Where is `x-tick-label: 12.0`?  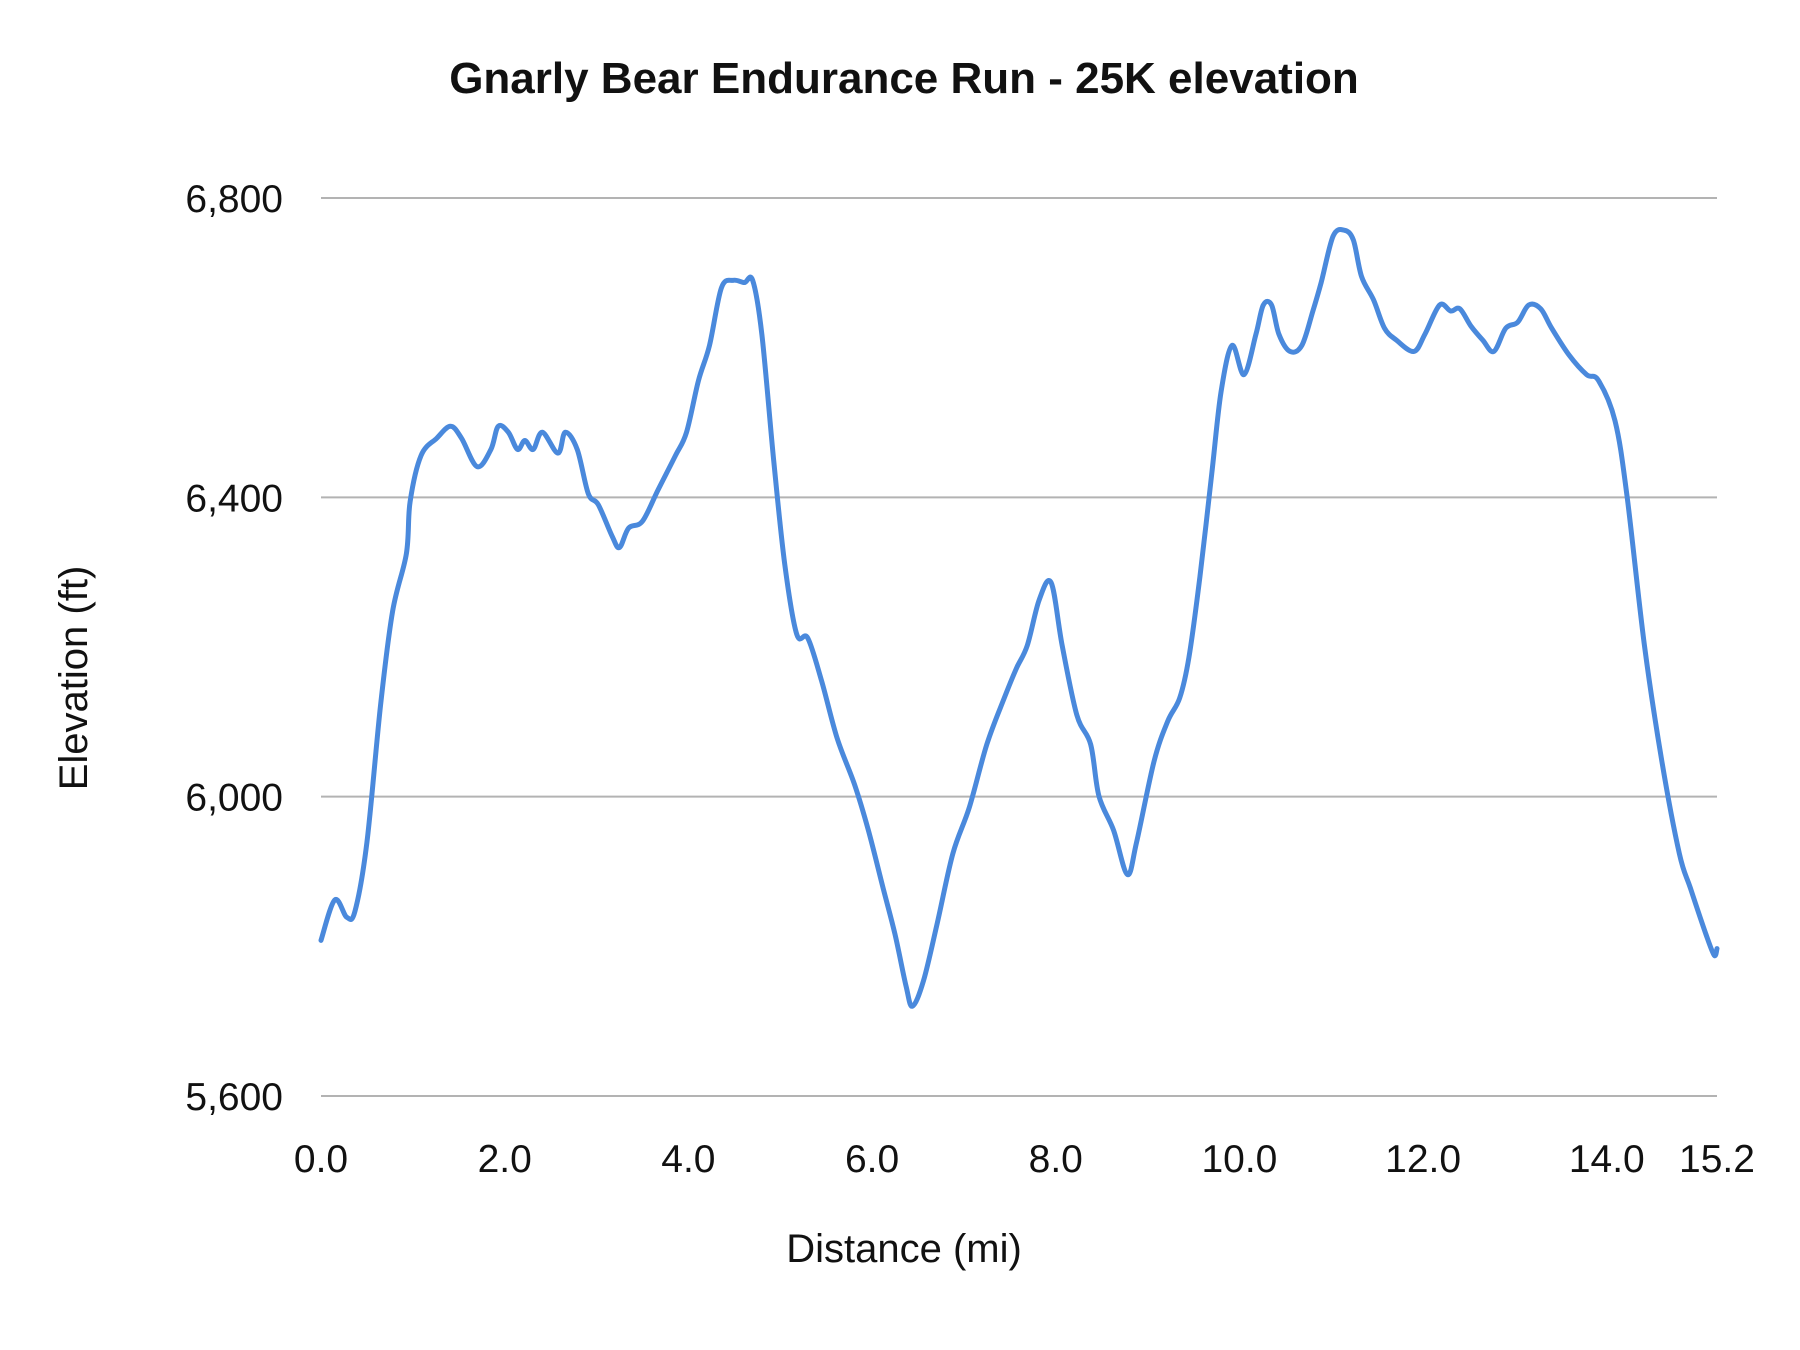 x-tick-label: 12.0 is located at coordinates (1423, 1159).